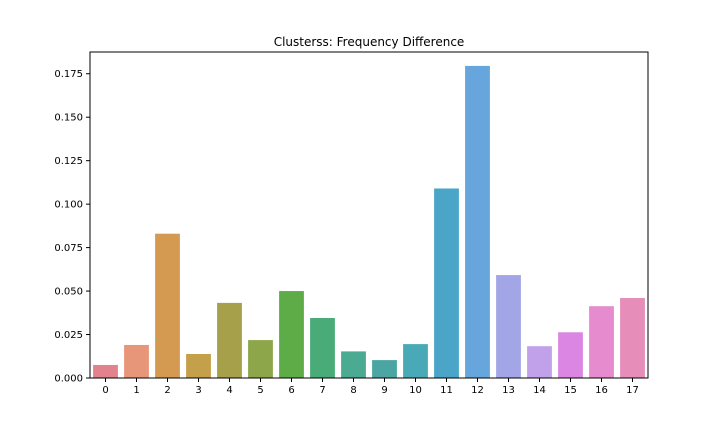 This screenshot has width=720, height=432. What do you see at coordinates (229, 390) in the screenshot?
I see `x-tick-label-4: 4` at bounding box center [229, 390].